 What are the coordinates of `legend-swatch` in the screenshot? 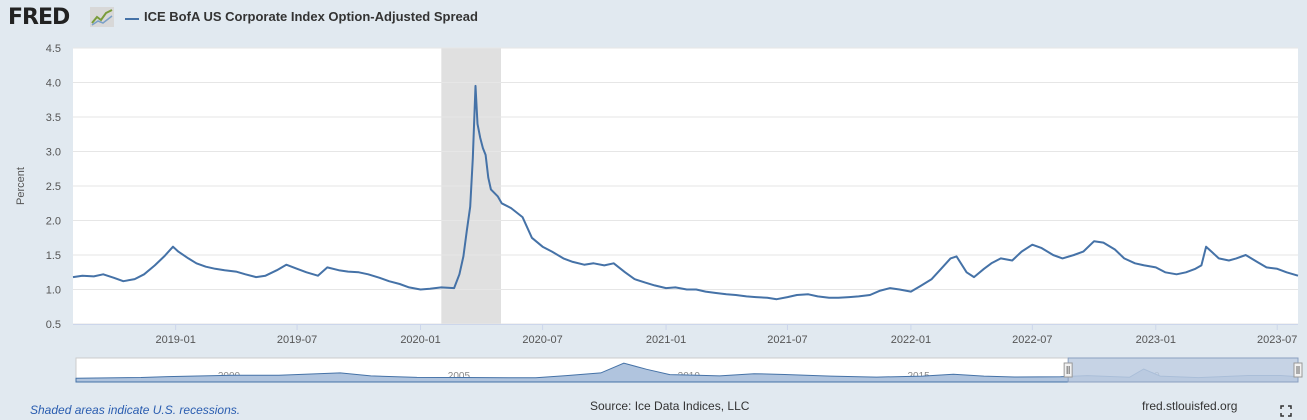 It's located at (132, 19).